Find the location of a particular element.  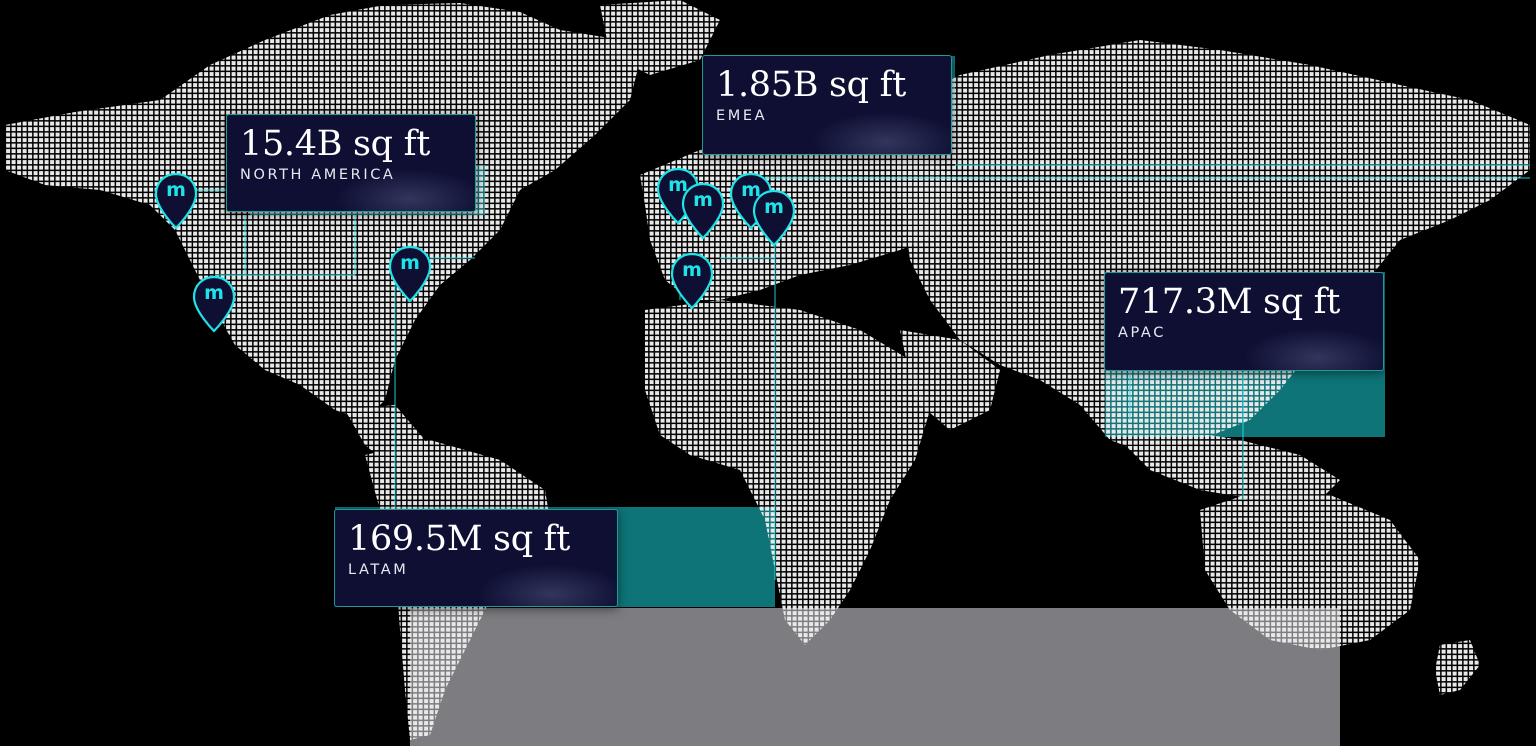

landmass-new-zealand is located at coordinates (1457, 667).